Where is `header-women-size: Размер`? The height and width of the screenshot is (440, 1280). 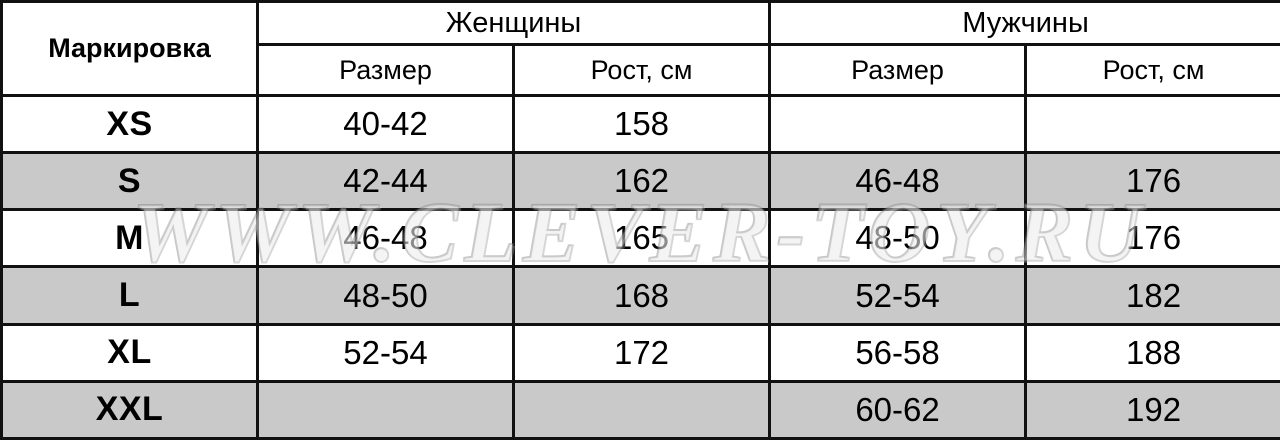 header-women-size: Размер is located at coordinates (385, 70).